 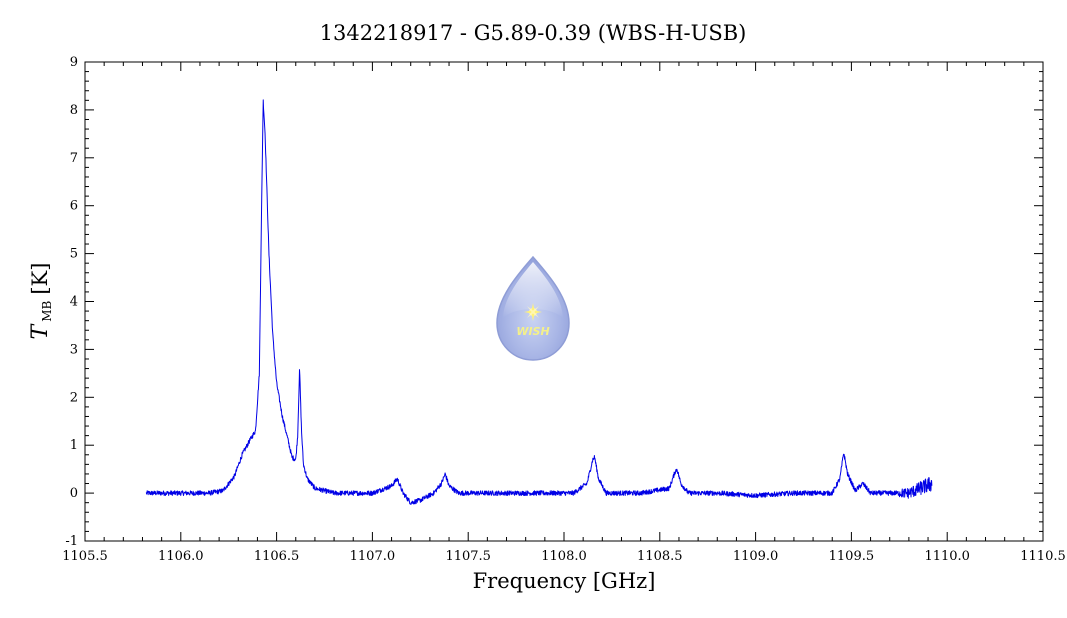 I want to click on svg-text: TMB[K], so click(x=41, y=301).